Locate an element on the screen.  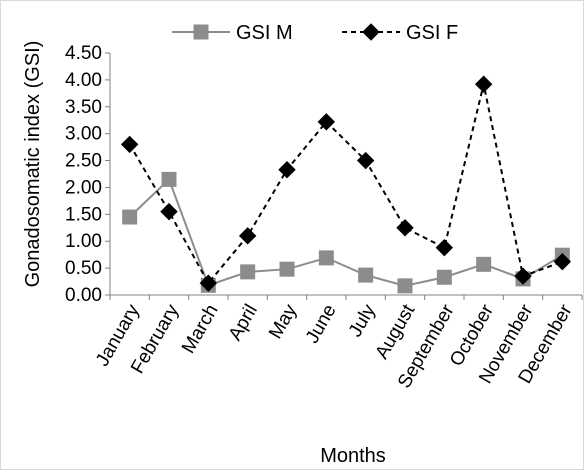
y-tick-label: 3.00 is located at coordinates (83, 134).